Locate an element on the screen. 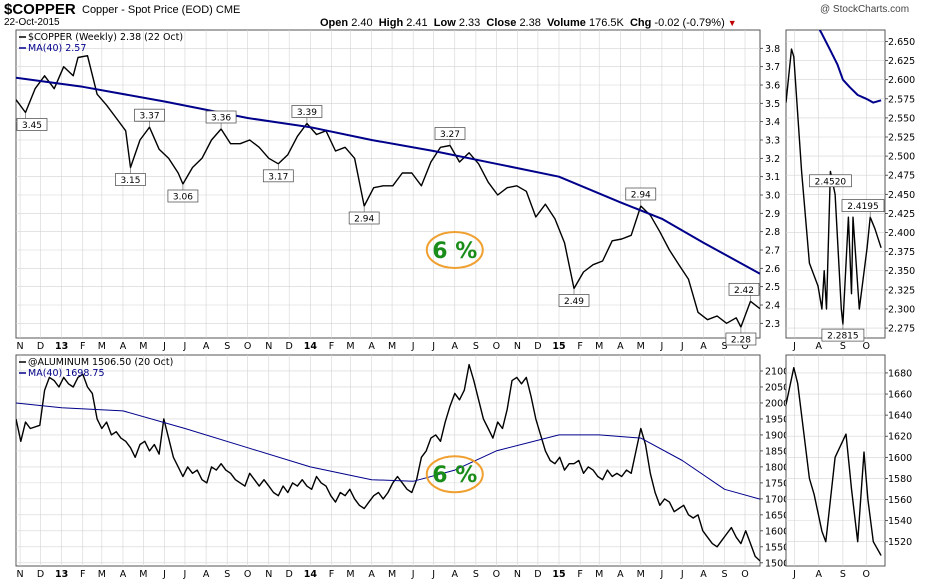 The width and height of the screenshot is (930, 586). watermark: @ StockCharts.com is located at coordinates (865, 9).